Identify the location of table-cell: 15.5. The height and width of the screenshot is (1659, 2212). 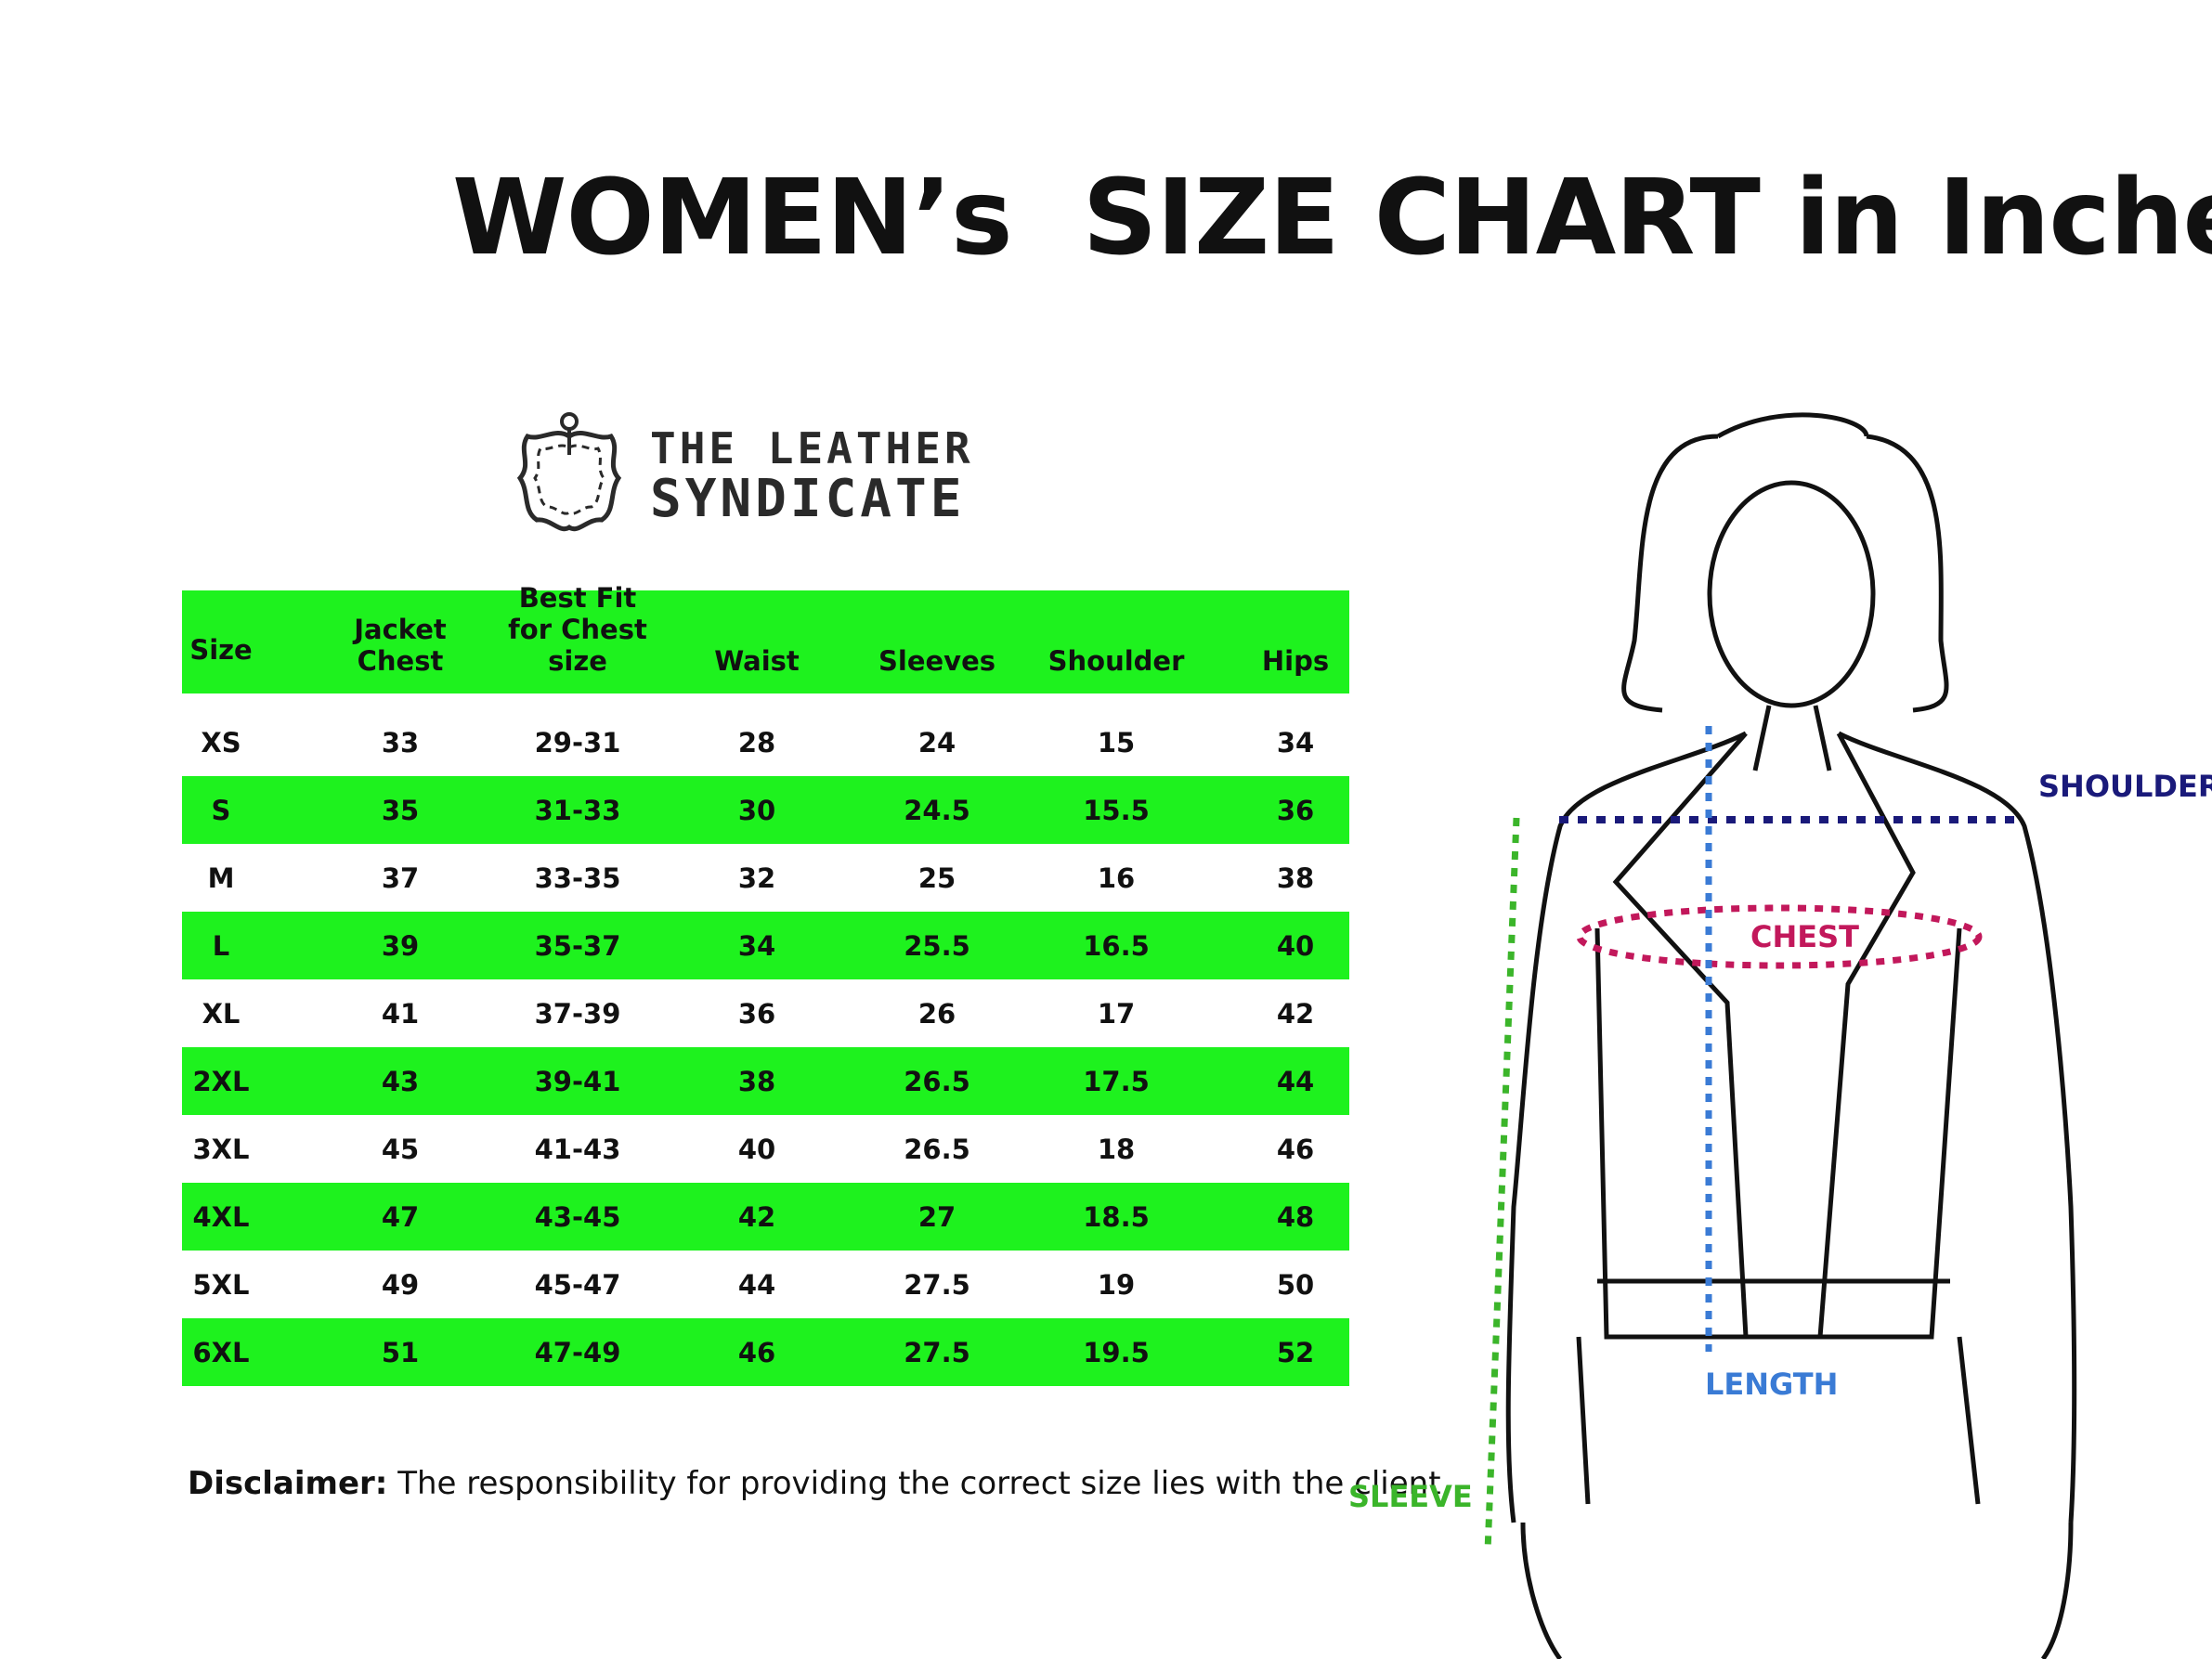
(1116, 810).